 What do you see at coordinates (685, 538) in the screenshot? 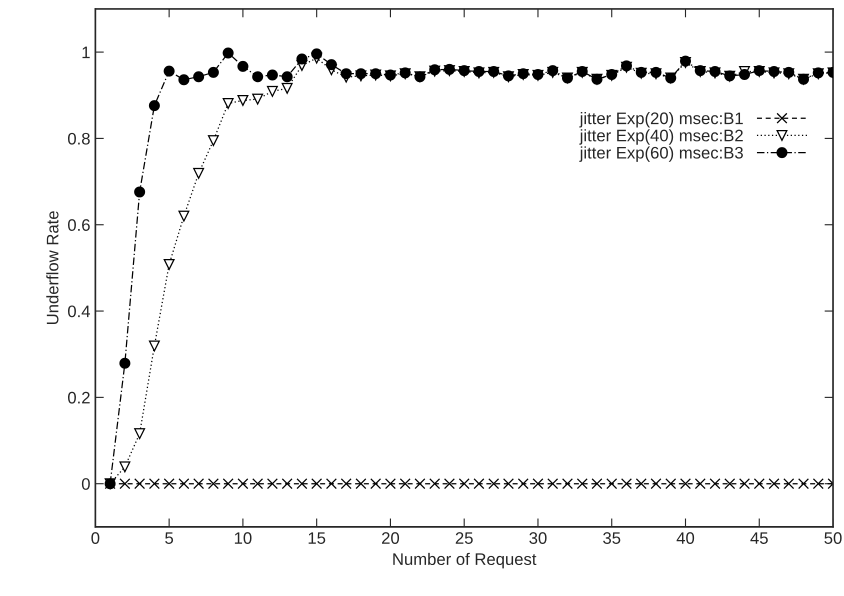
I see `x-tick-label: 40` at bounding box center [685, 538].